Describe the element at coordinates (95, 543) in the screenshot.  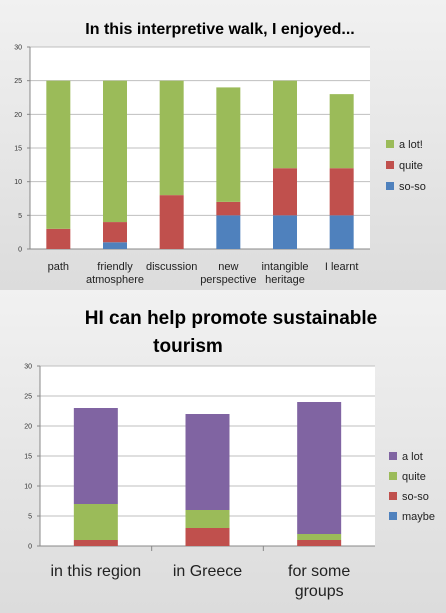
I see `bar-so-so-in-this-region` at that location.